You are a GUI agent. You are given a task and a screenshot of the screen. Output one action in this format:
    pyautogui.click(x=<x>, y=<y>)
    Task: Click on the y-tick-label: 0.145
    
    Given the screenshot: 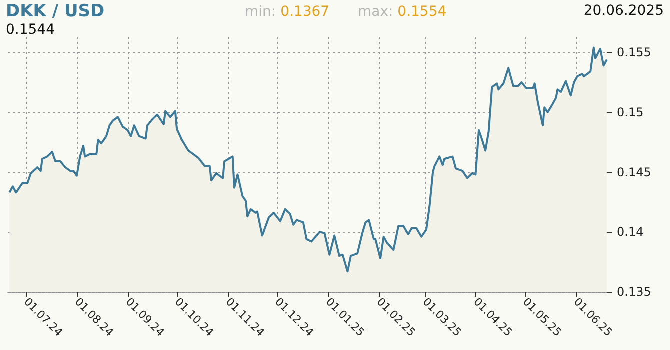 What is the action you would take?
    pyautogui.click(x=634, y=172)
    